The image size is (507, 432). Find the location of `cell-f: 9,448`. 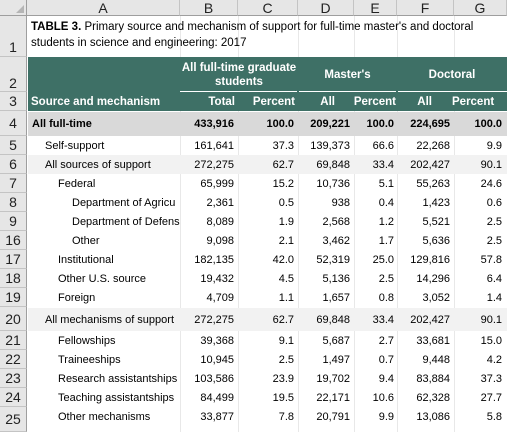

cell-f: 9,448 is located at coordinates (436, 359).